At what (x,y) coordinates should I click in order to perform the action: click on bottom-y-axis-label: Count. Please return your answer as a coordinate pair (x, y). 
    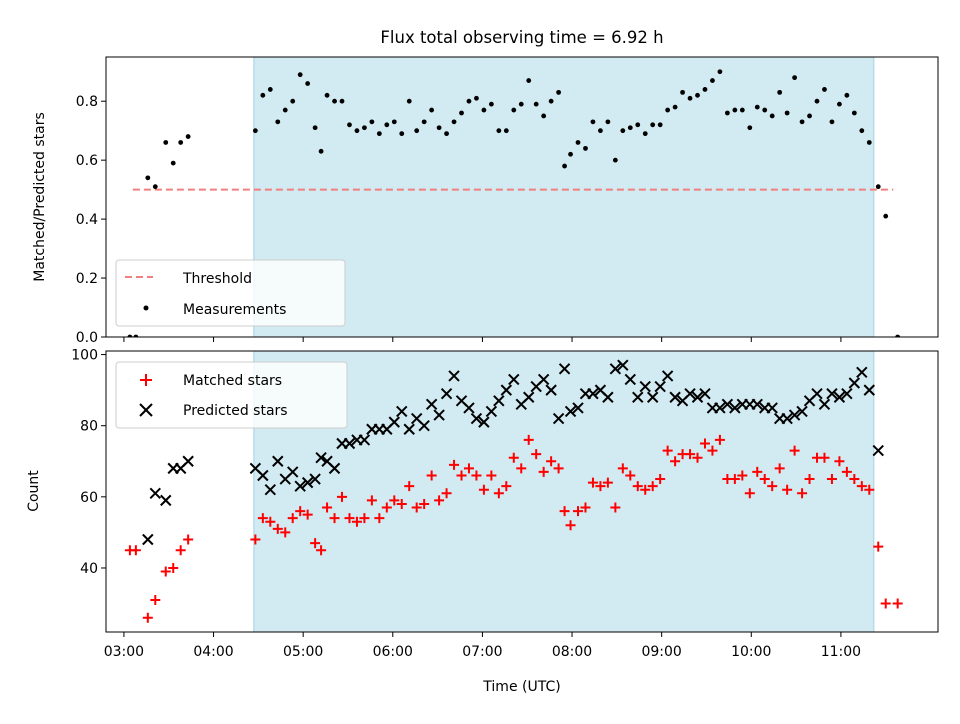
    Looking at the image, I should click on (34, 491).